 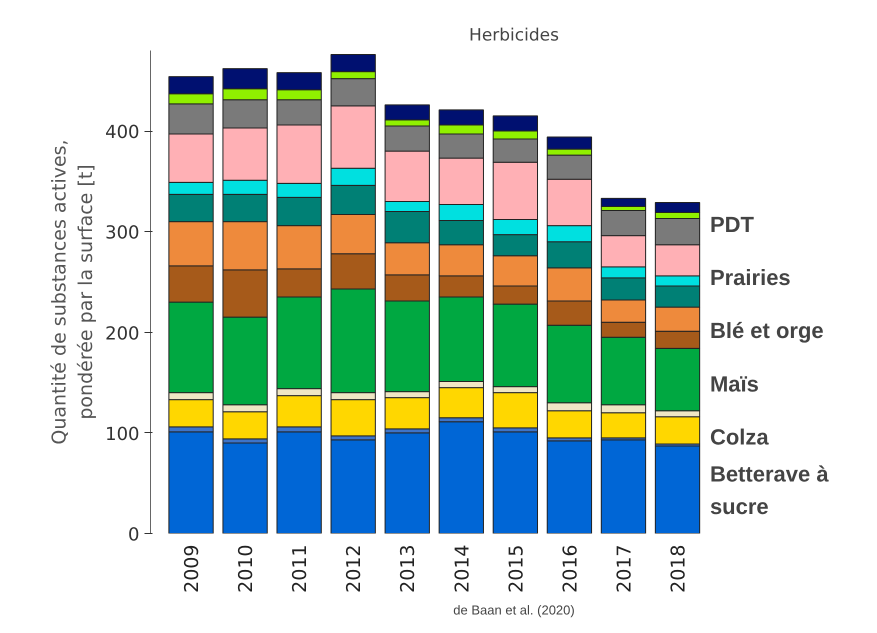 What do you see at coordinates (246, 568) in the screenshot?
I see `x-tick-label: 2010` at bounding box center [246, 568].